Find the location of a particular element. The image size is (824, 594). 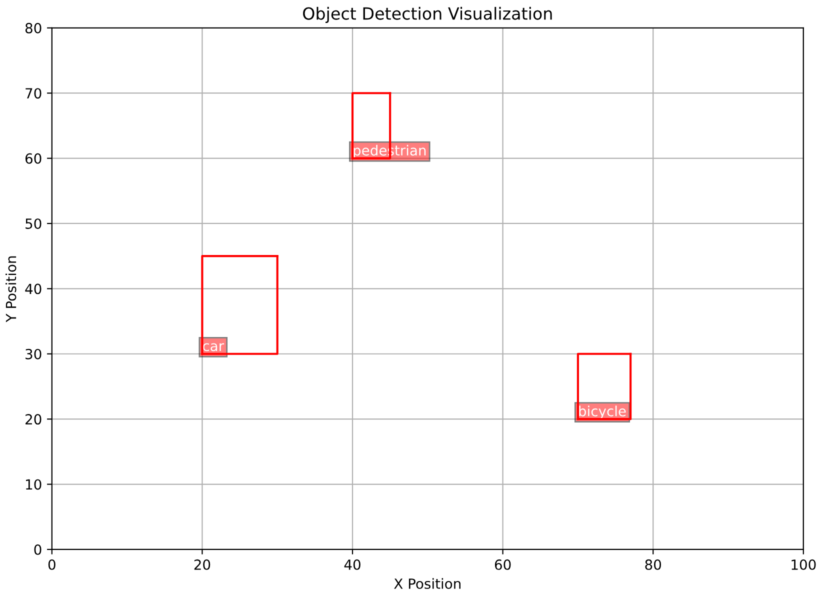

x-tick-label: 80 is located at coordinates (653, 564).